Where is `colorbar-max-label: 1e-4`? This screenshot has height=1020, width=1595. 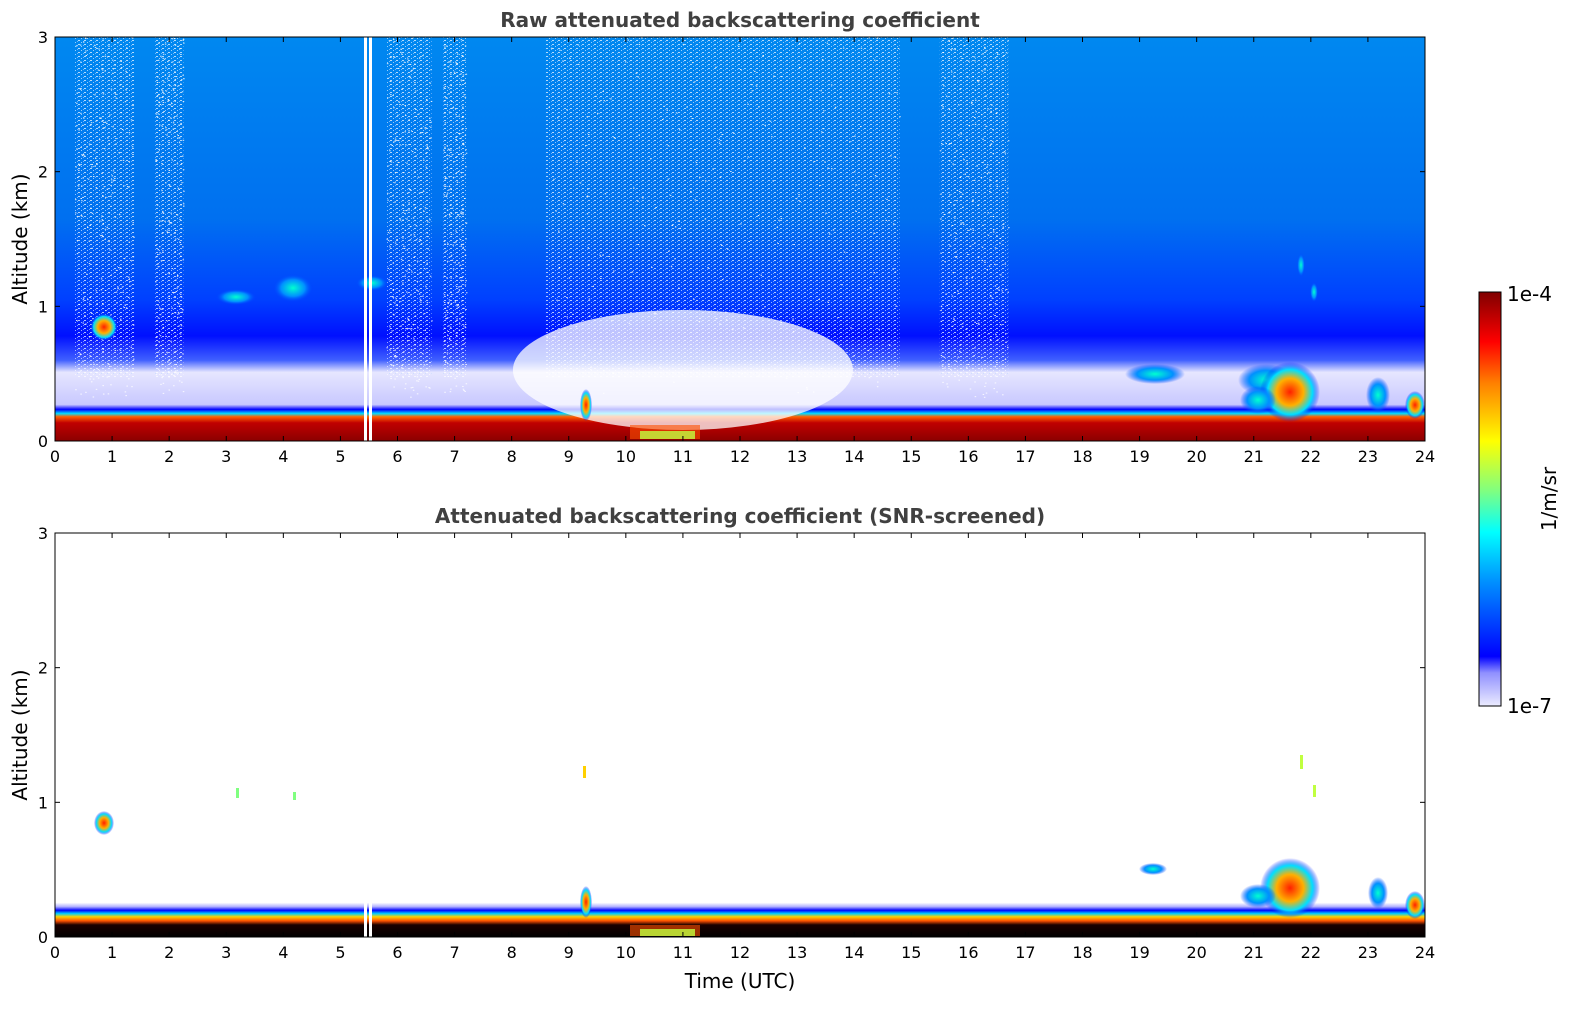 colorbar-max-label: 1e-4 is located at coordinates (1529, 294).